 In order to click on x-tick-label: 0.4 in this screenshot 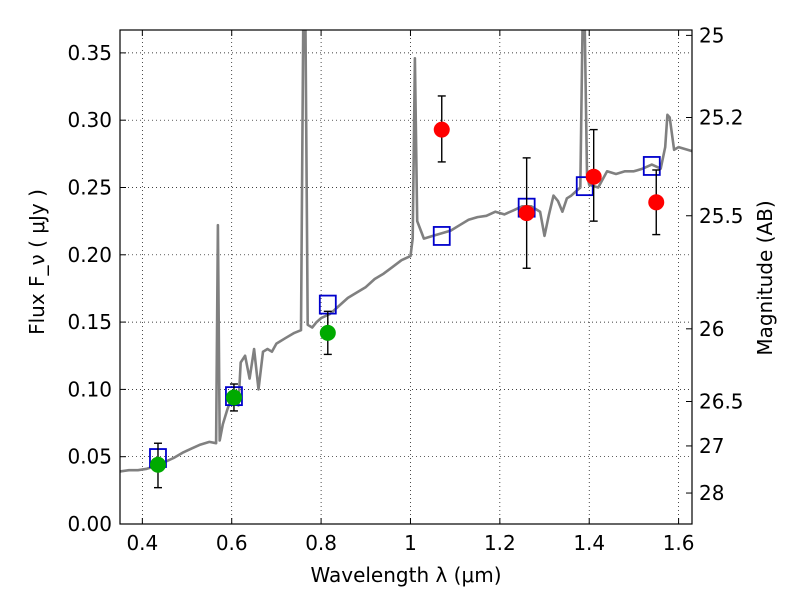, I will do `click(142, 543)`.